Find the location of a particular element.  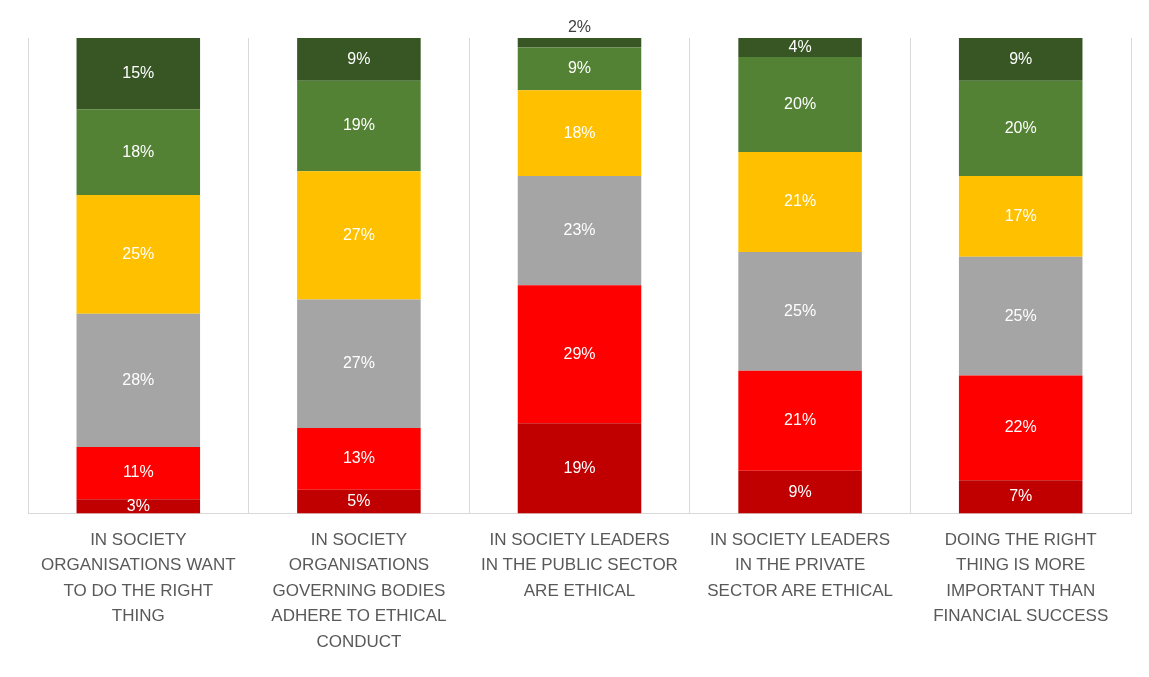

data-label: 28% is located at coordinates (138, 379).